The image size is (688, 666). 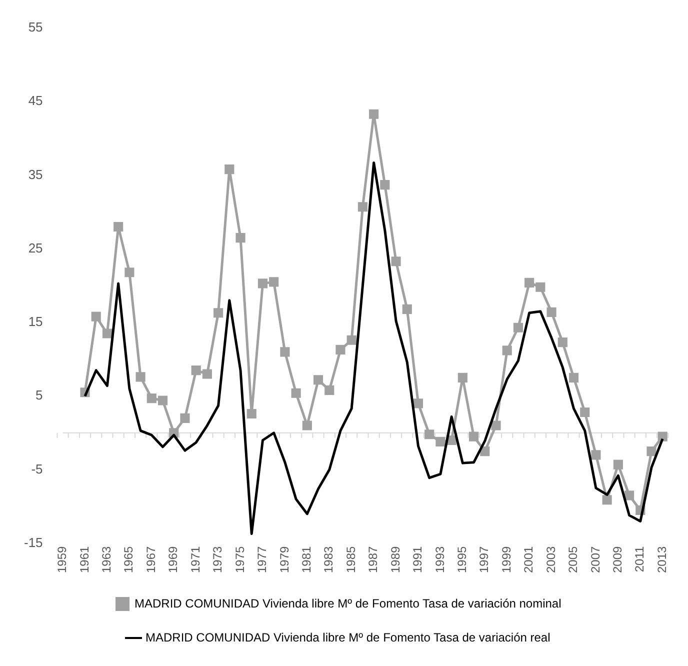 What do you see at coordinates (306, 560) in the screenshot?
I see `x-tick-label: 1981` at bounding box center [306, 560].